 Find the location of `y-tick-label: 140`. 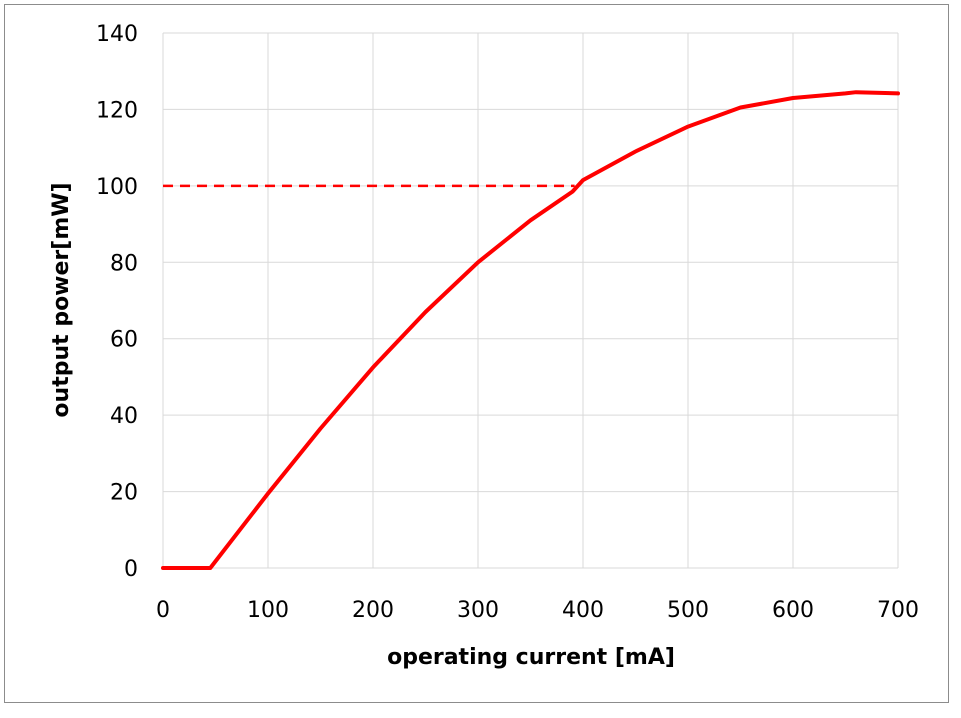

y-tick-label: 140 is located at coordinates (117, 34).